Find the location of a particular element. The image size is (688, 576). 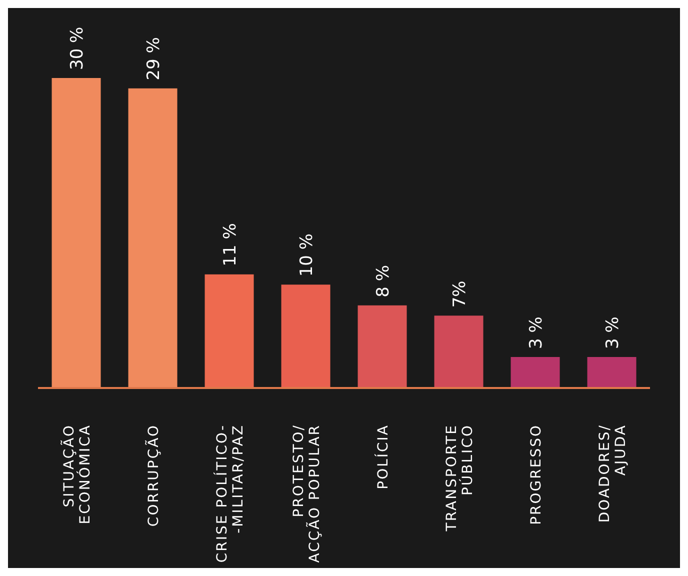

data-label: 7% is located at coordinates (460, 294).